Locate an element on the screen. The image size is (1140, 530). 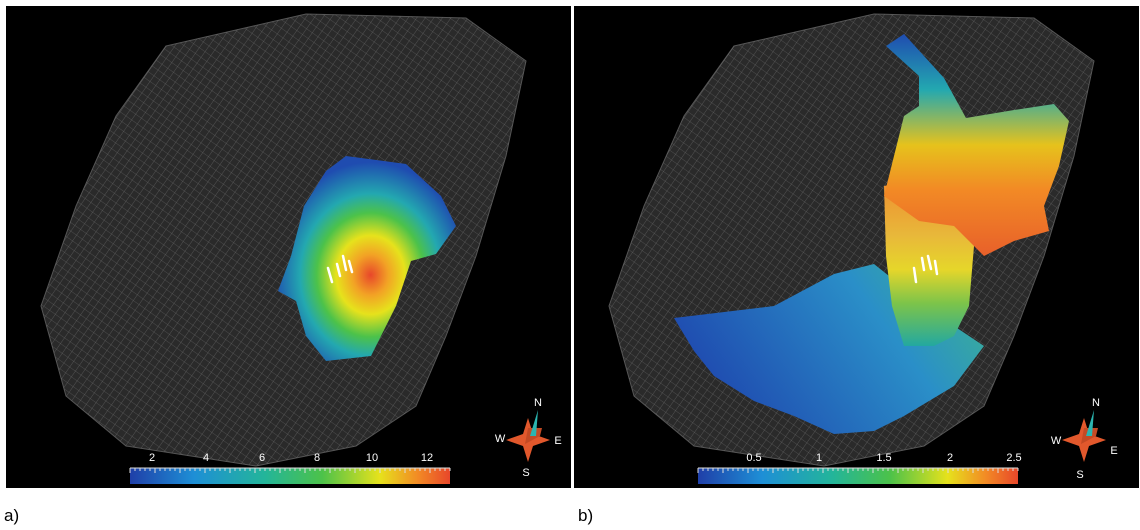
pressure-region-b-upper is located at coordinates (976, 145).